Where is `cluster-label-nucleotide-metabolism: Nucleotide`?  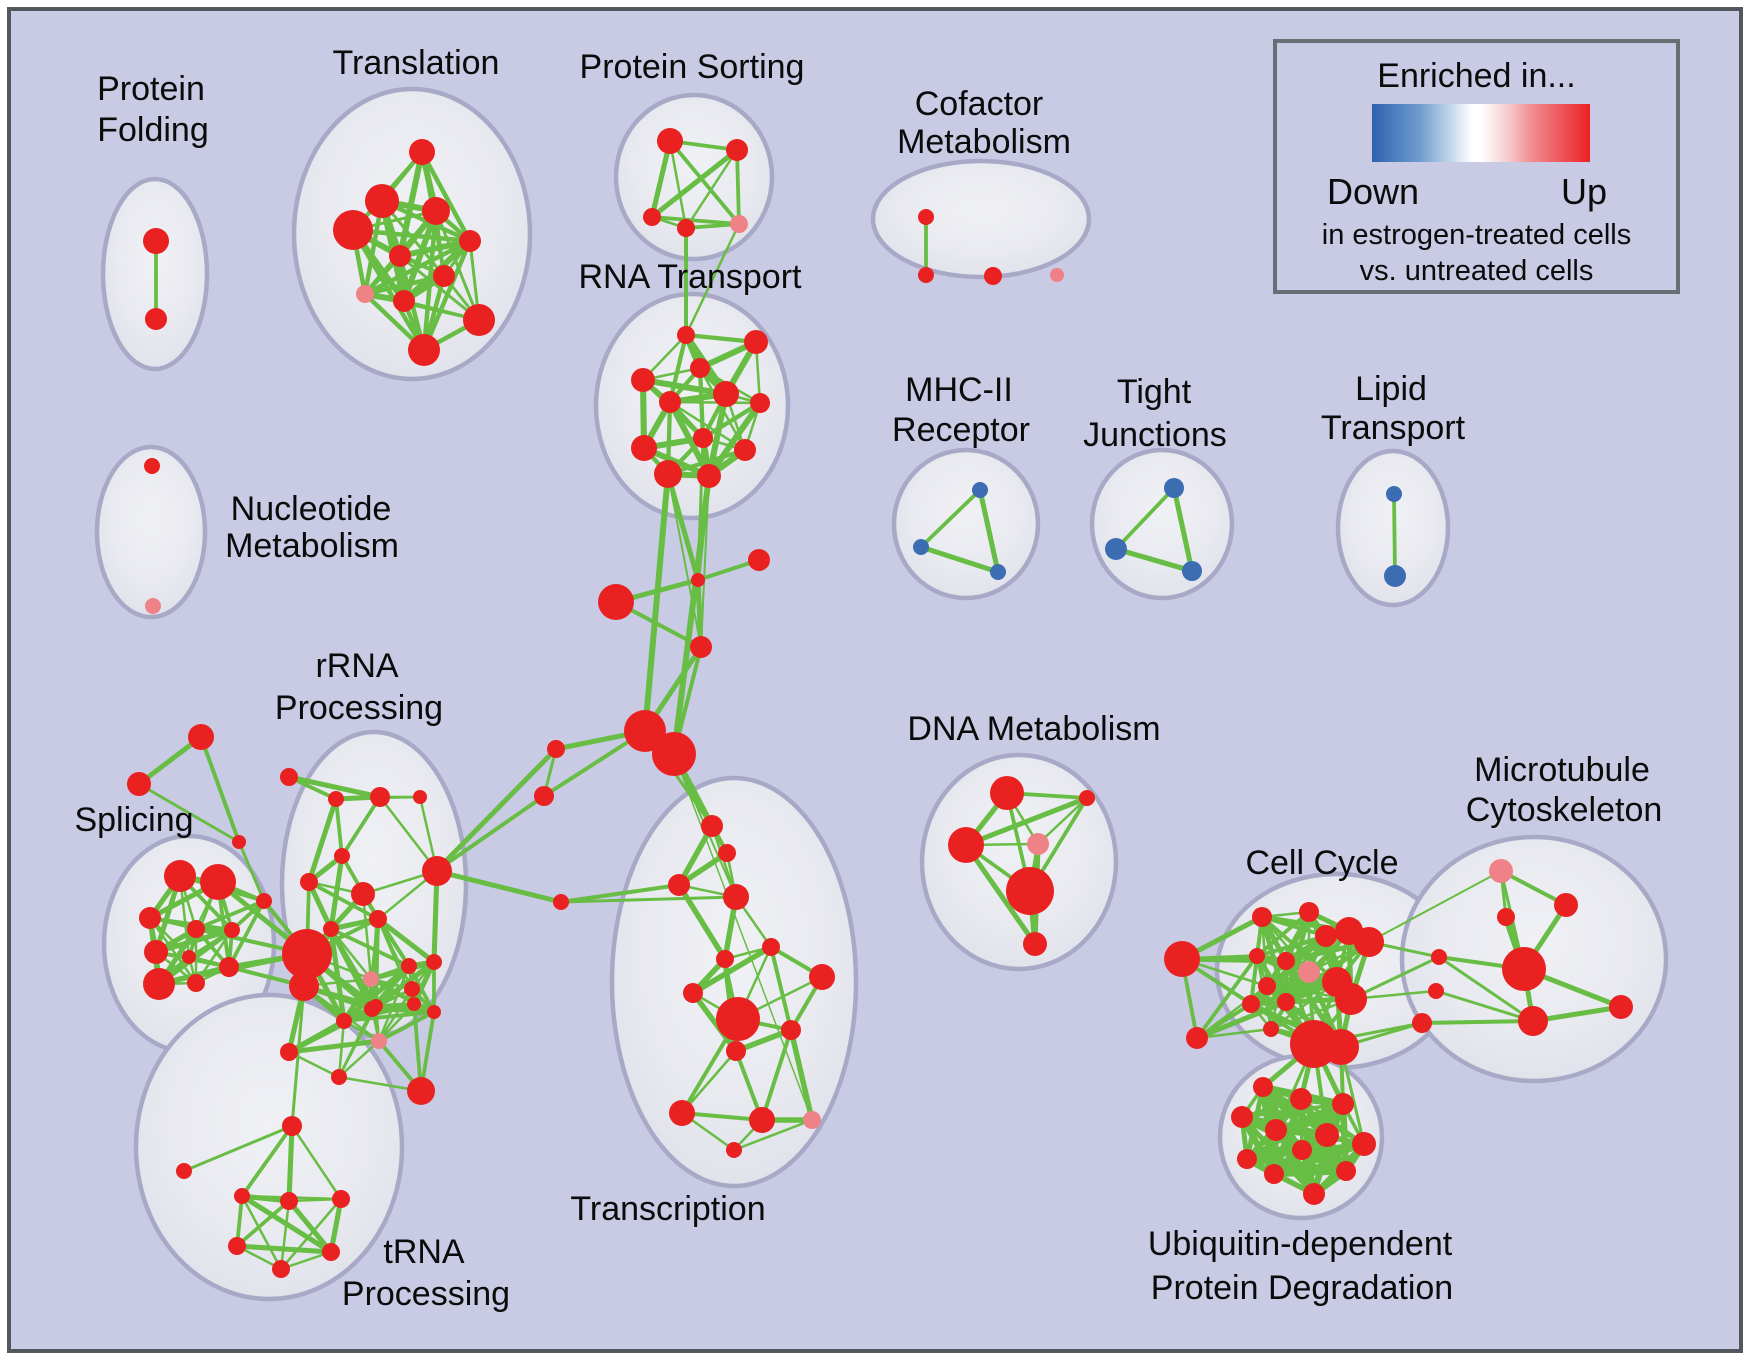
cluster-label-nucleotide-metabolism: Nucleotide is located at coordinates (311, 509).